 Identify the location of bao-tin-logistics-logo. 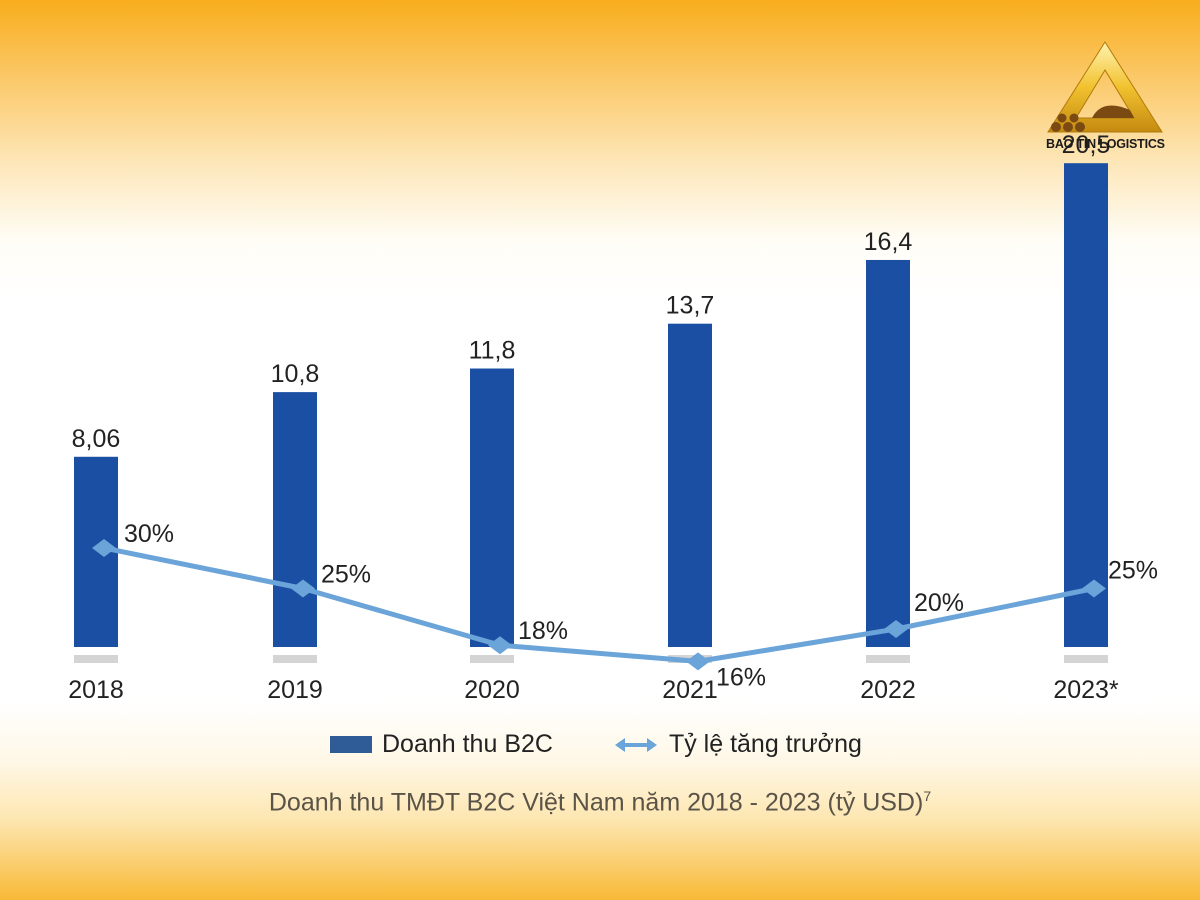
(1105, 87).